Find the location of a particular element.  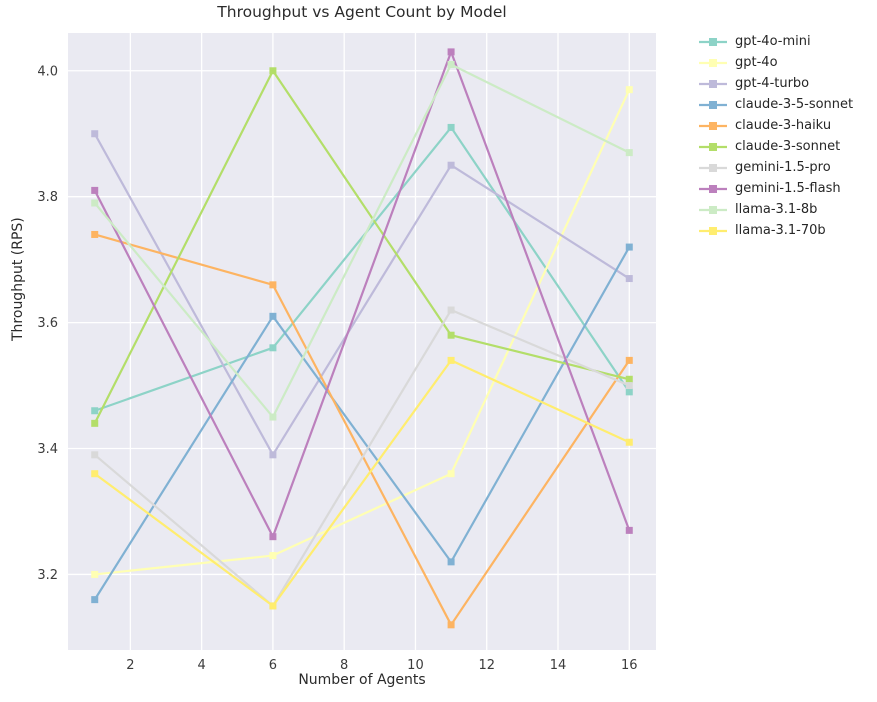

x-tick-label: 16 is located at coordinates (629, 665).